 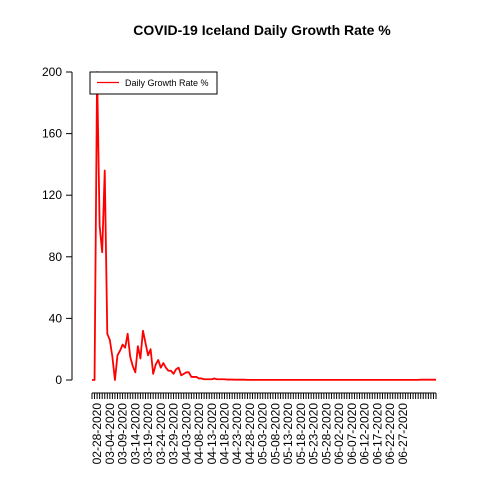 I want to click on y-tick-label: 0, so click(x=58, y=380).